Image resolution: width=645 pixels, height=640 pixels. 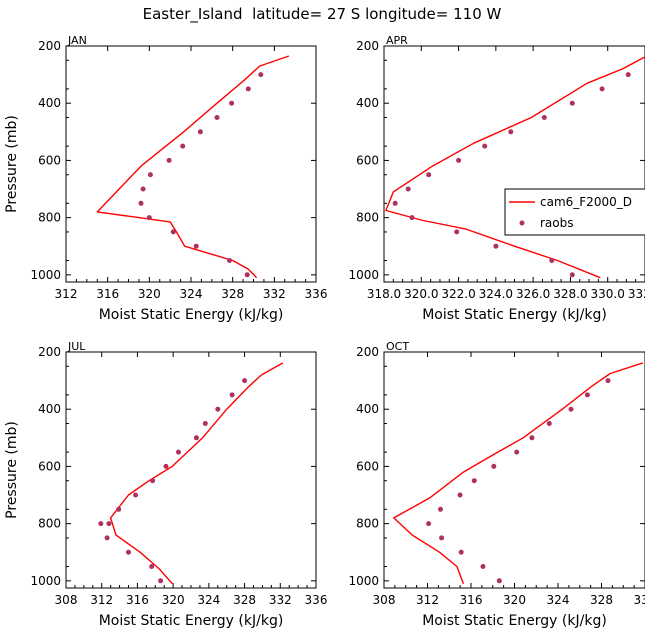 What do you see at coordinates (49, 218) in the screenshot?
I see `jan-y-tick-label: 800` at bounding box center [49, 218].